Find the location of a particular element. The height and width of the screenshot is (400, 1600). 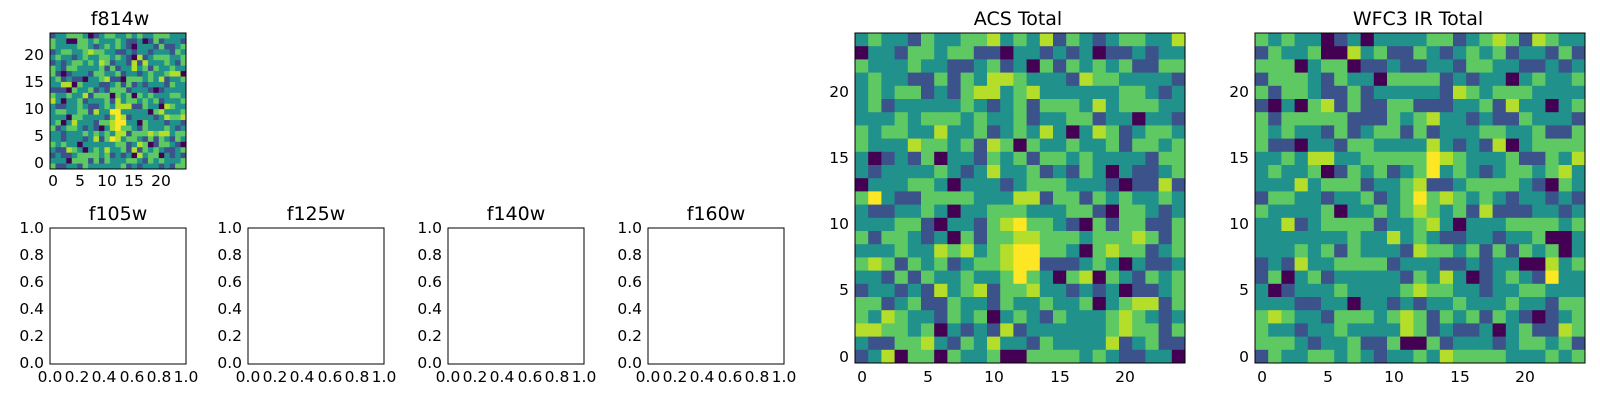

x-tick-label: 0 is located at coordinates (862, 377).